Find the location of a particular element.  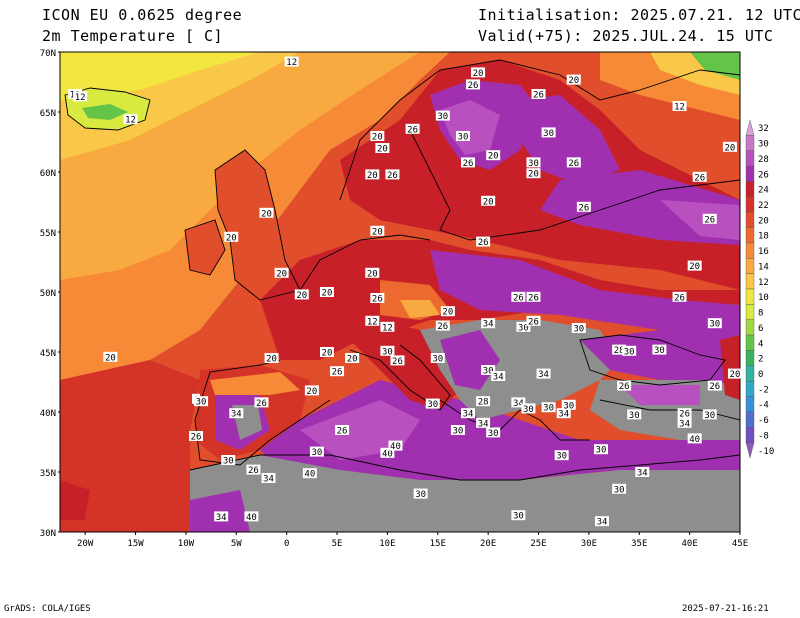

colorbar-level-label: 6 is located at coordinates (760, 329).